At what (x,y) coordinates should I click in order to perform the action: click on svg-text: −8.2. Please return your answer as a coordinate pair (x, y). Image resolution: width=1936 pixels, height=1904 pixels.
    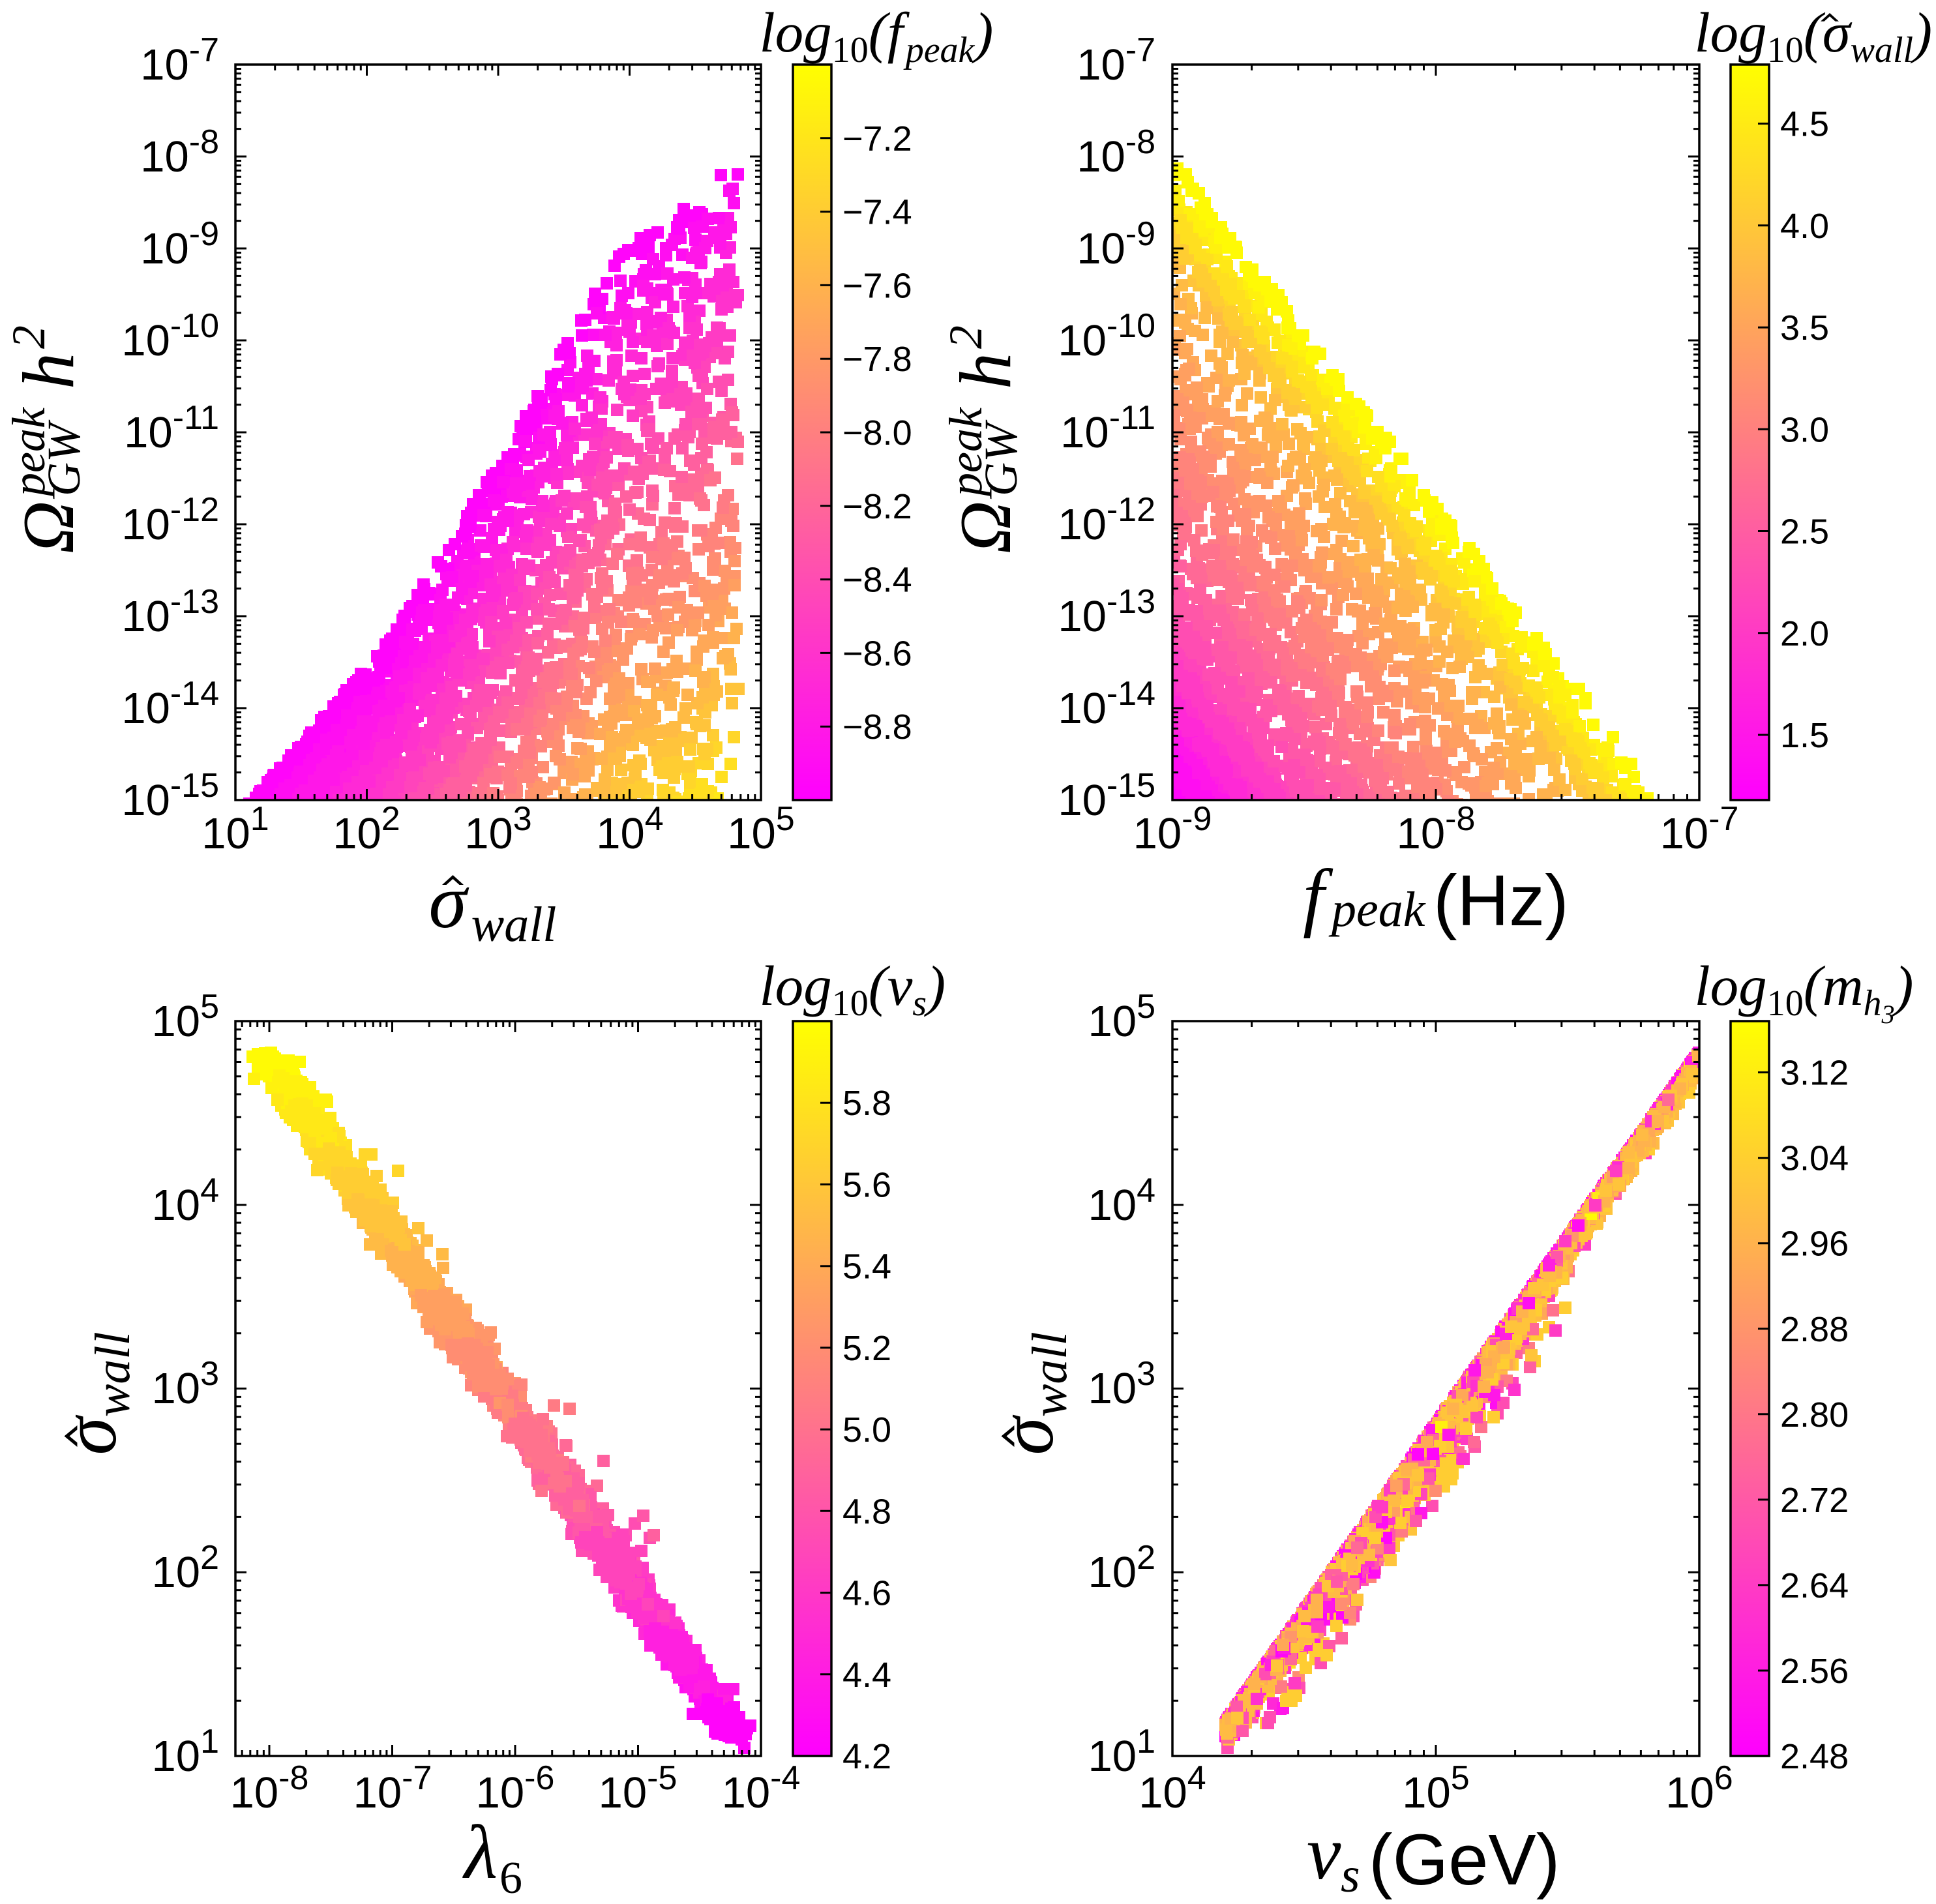
    Looking at the image, I should click on (877, 507).